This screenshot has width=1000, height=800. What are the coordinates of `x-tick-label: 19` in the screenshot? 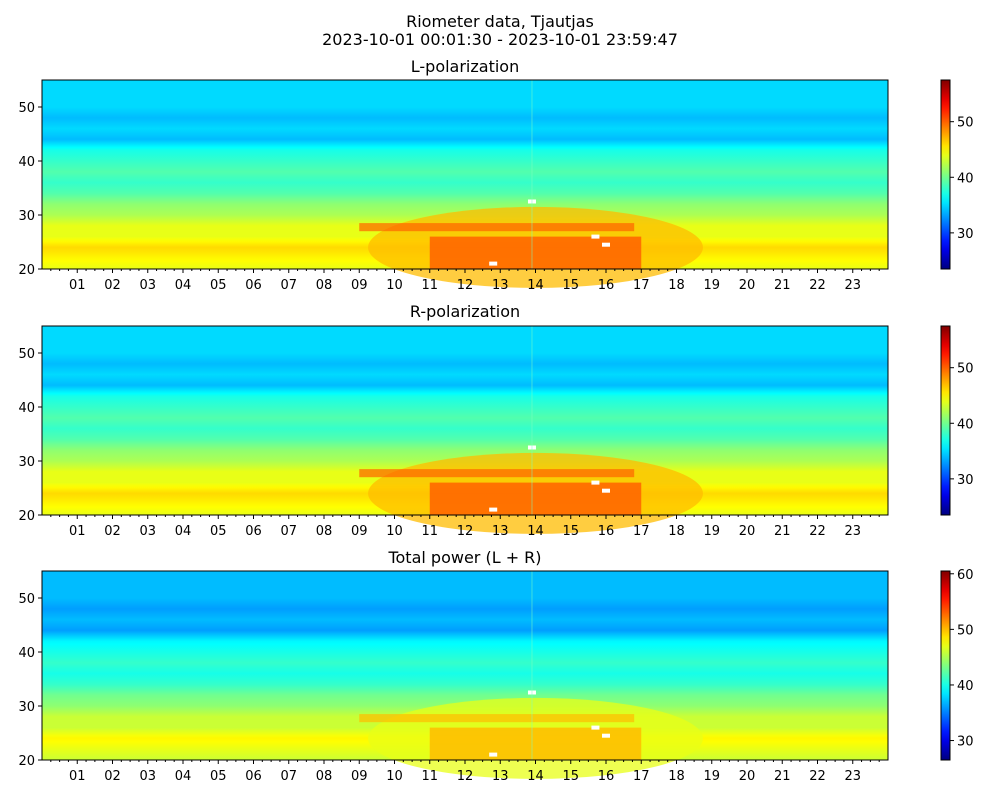 It's located at (711, 285).